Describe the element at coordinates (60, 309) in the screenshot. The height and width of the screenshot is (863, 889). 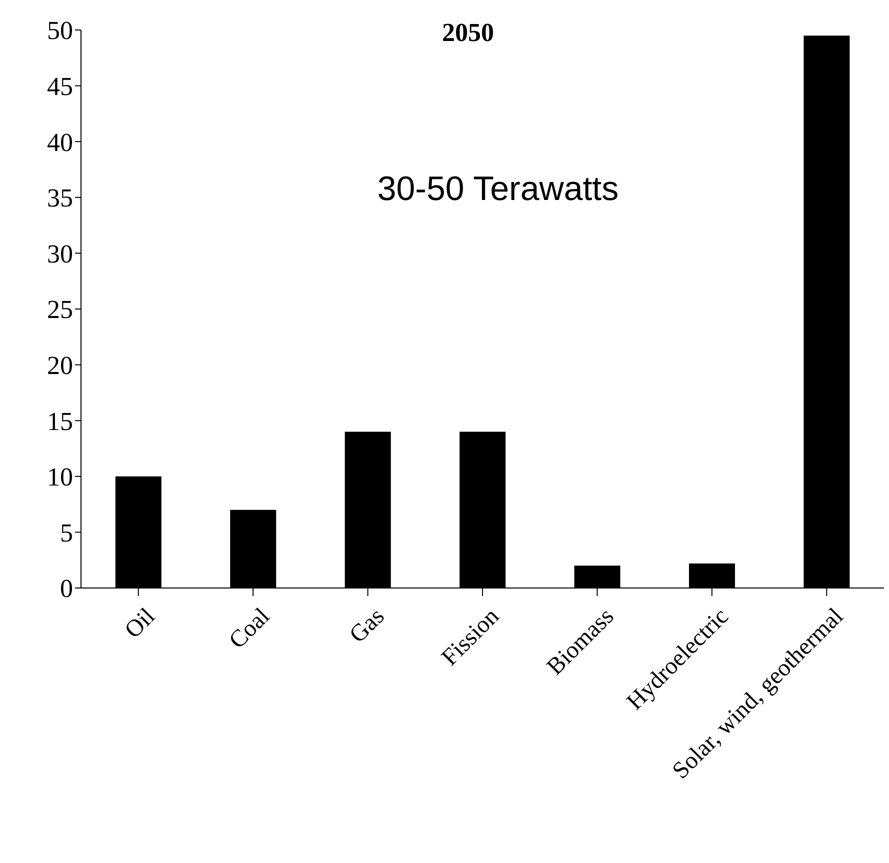
I see `y-tick-label: 25` at that location.